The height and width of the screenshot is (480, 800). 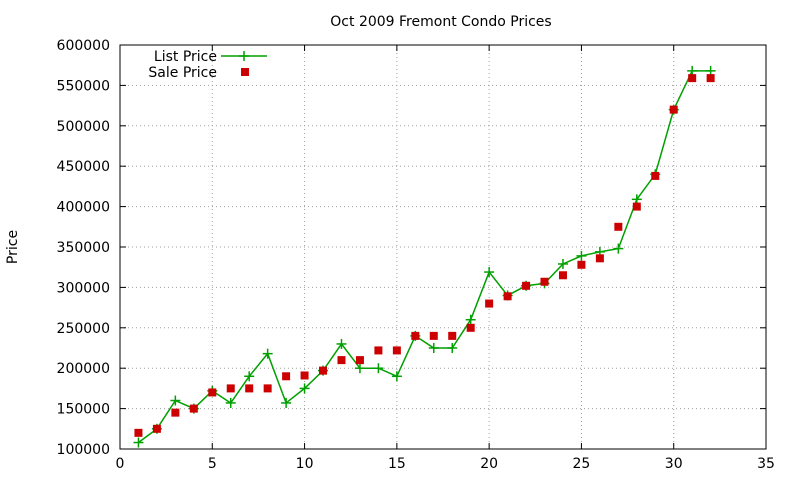 What do you see at coordinates (83, 288) in the screenshot?
I see `y-tick-label: 300000` at bounding box center [83, 288].